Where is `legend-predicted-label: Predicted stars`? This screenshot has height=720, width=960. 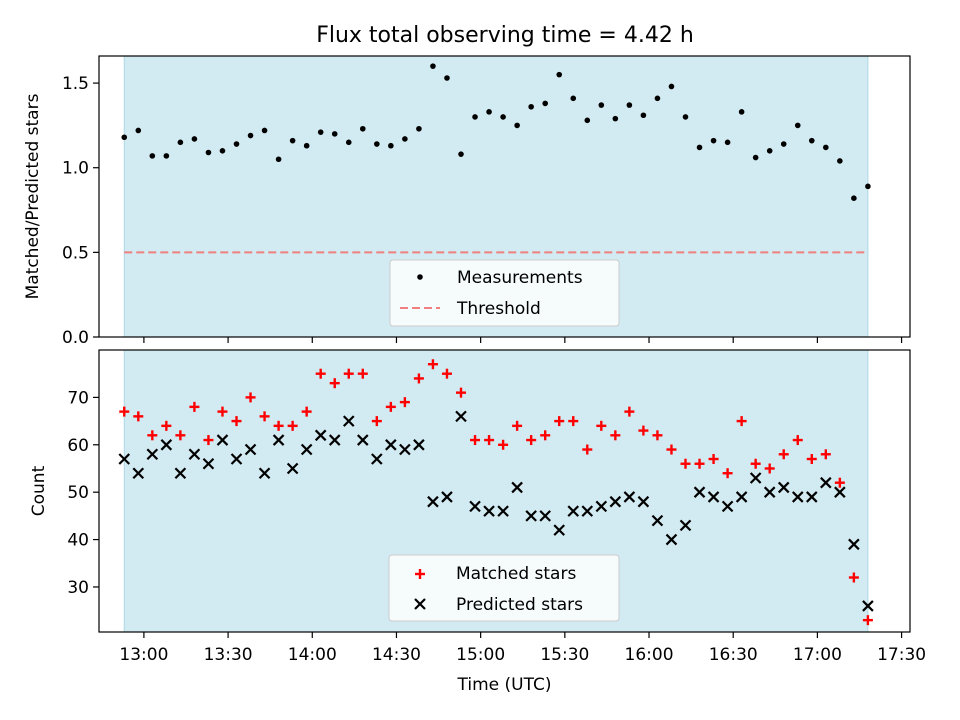
legend-predicted-label: Predicted stars is located at coordinates (519, 605).